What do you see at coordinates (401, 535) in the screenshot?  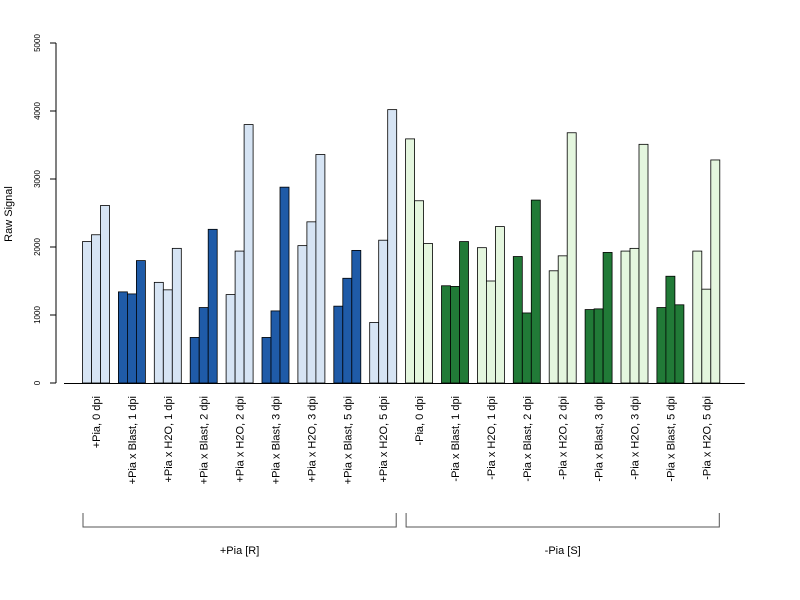 I see `group-brackets: +Pia [R] -Pia [S]` at bounding box center [401, 535].